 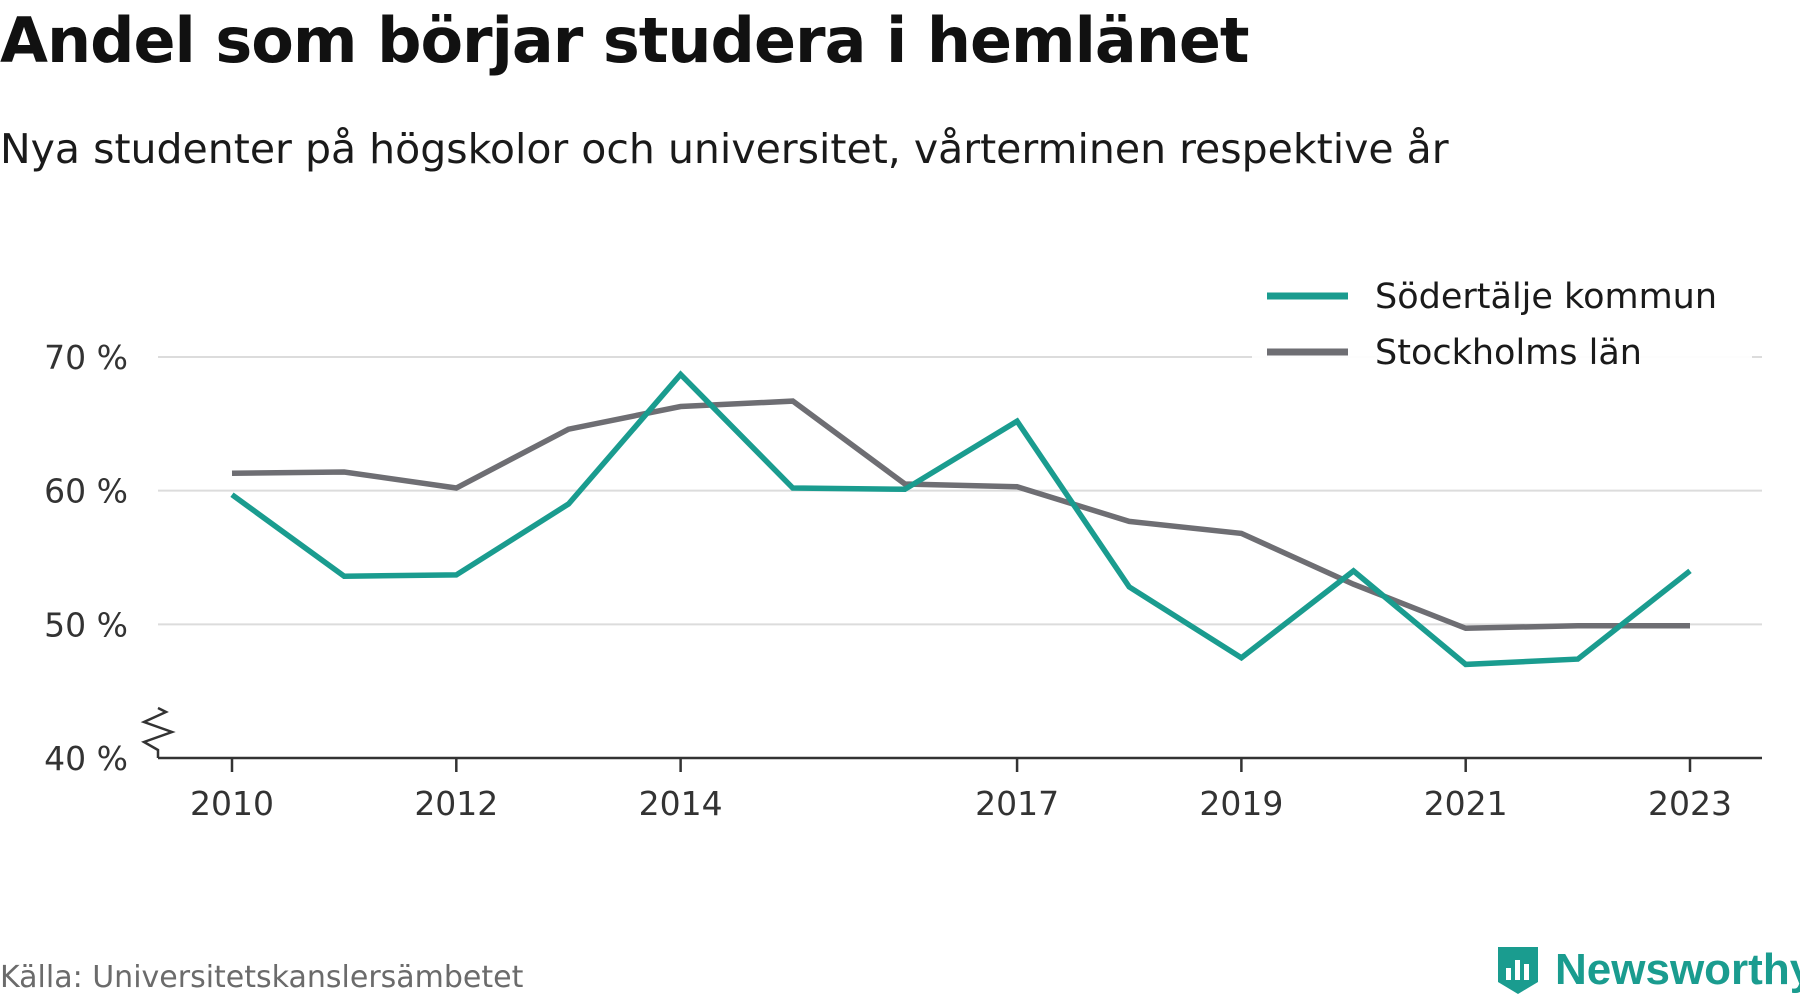 I want to click on x-tick-label: 2019, so click(x=1241, y=803).